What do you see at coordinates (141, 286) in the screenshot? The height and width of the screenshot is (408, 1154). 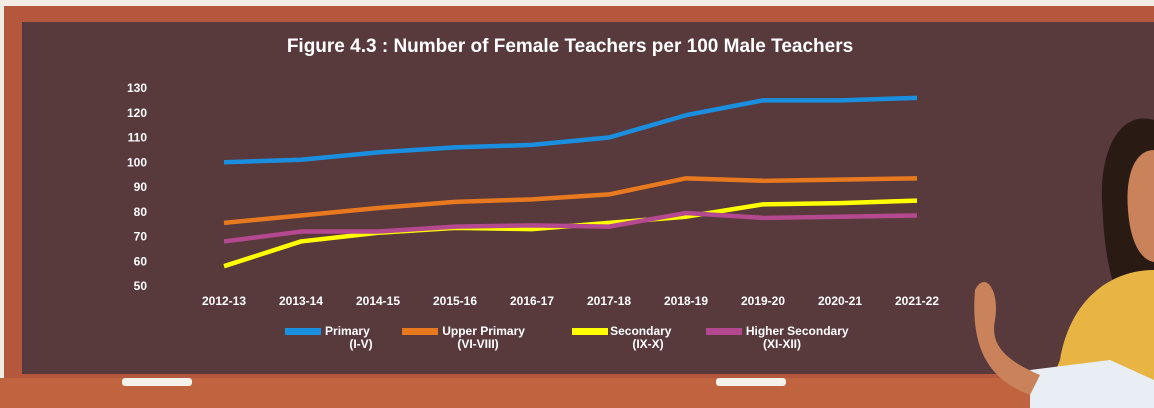 I see `y-tick-label: 50` at bounding box center [141, 286].